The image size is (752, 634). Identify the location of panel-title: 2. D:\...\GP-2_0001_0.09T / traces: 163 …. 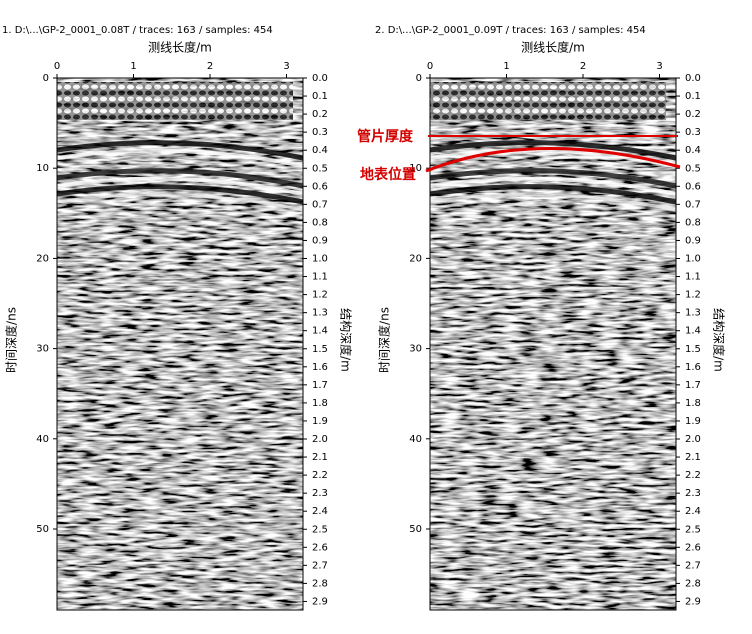
(510, 30).